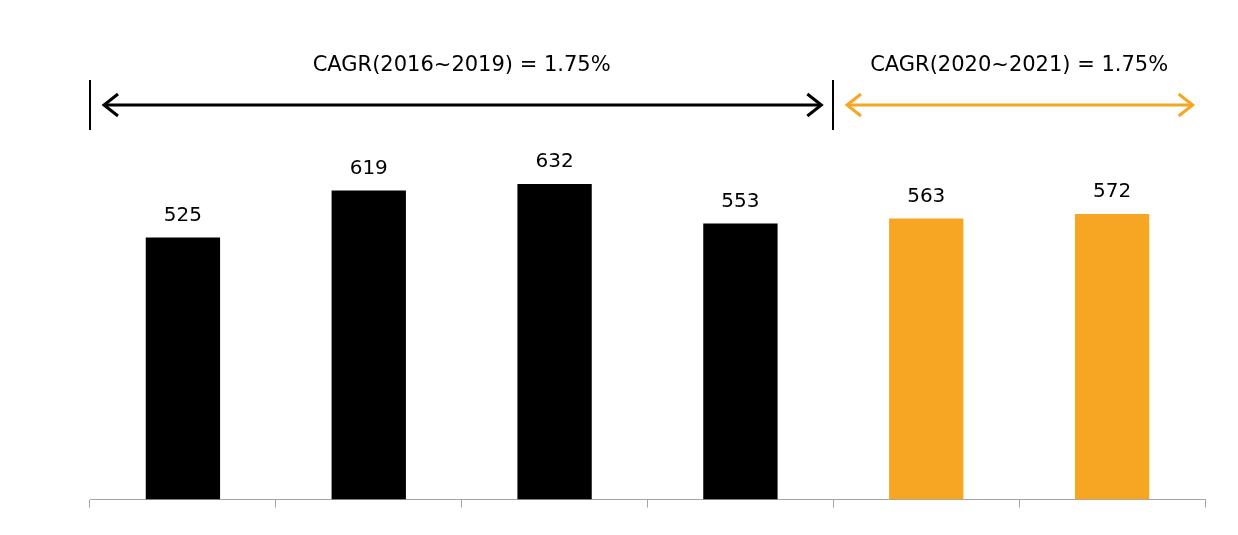  I want to click on text: CAGR(2016~2019) = 1.75%, so click(461, 64).